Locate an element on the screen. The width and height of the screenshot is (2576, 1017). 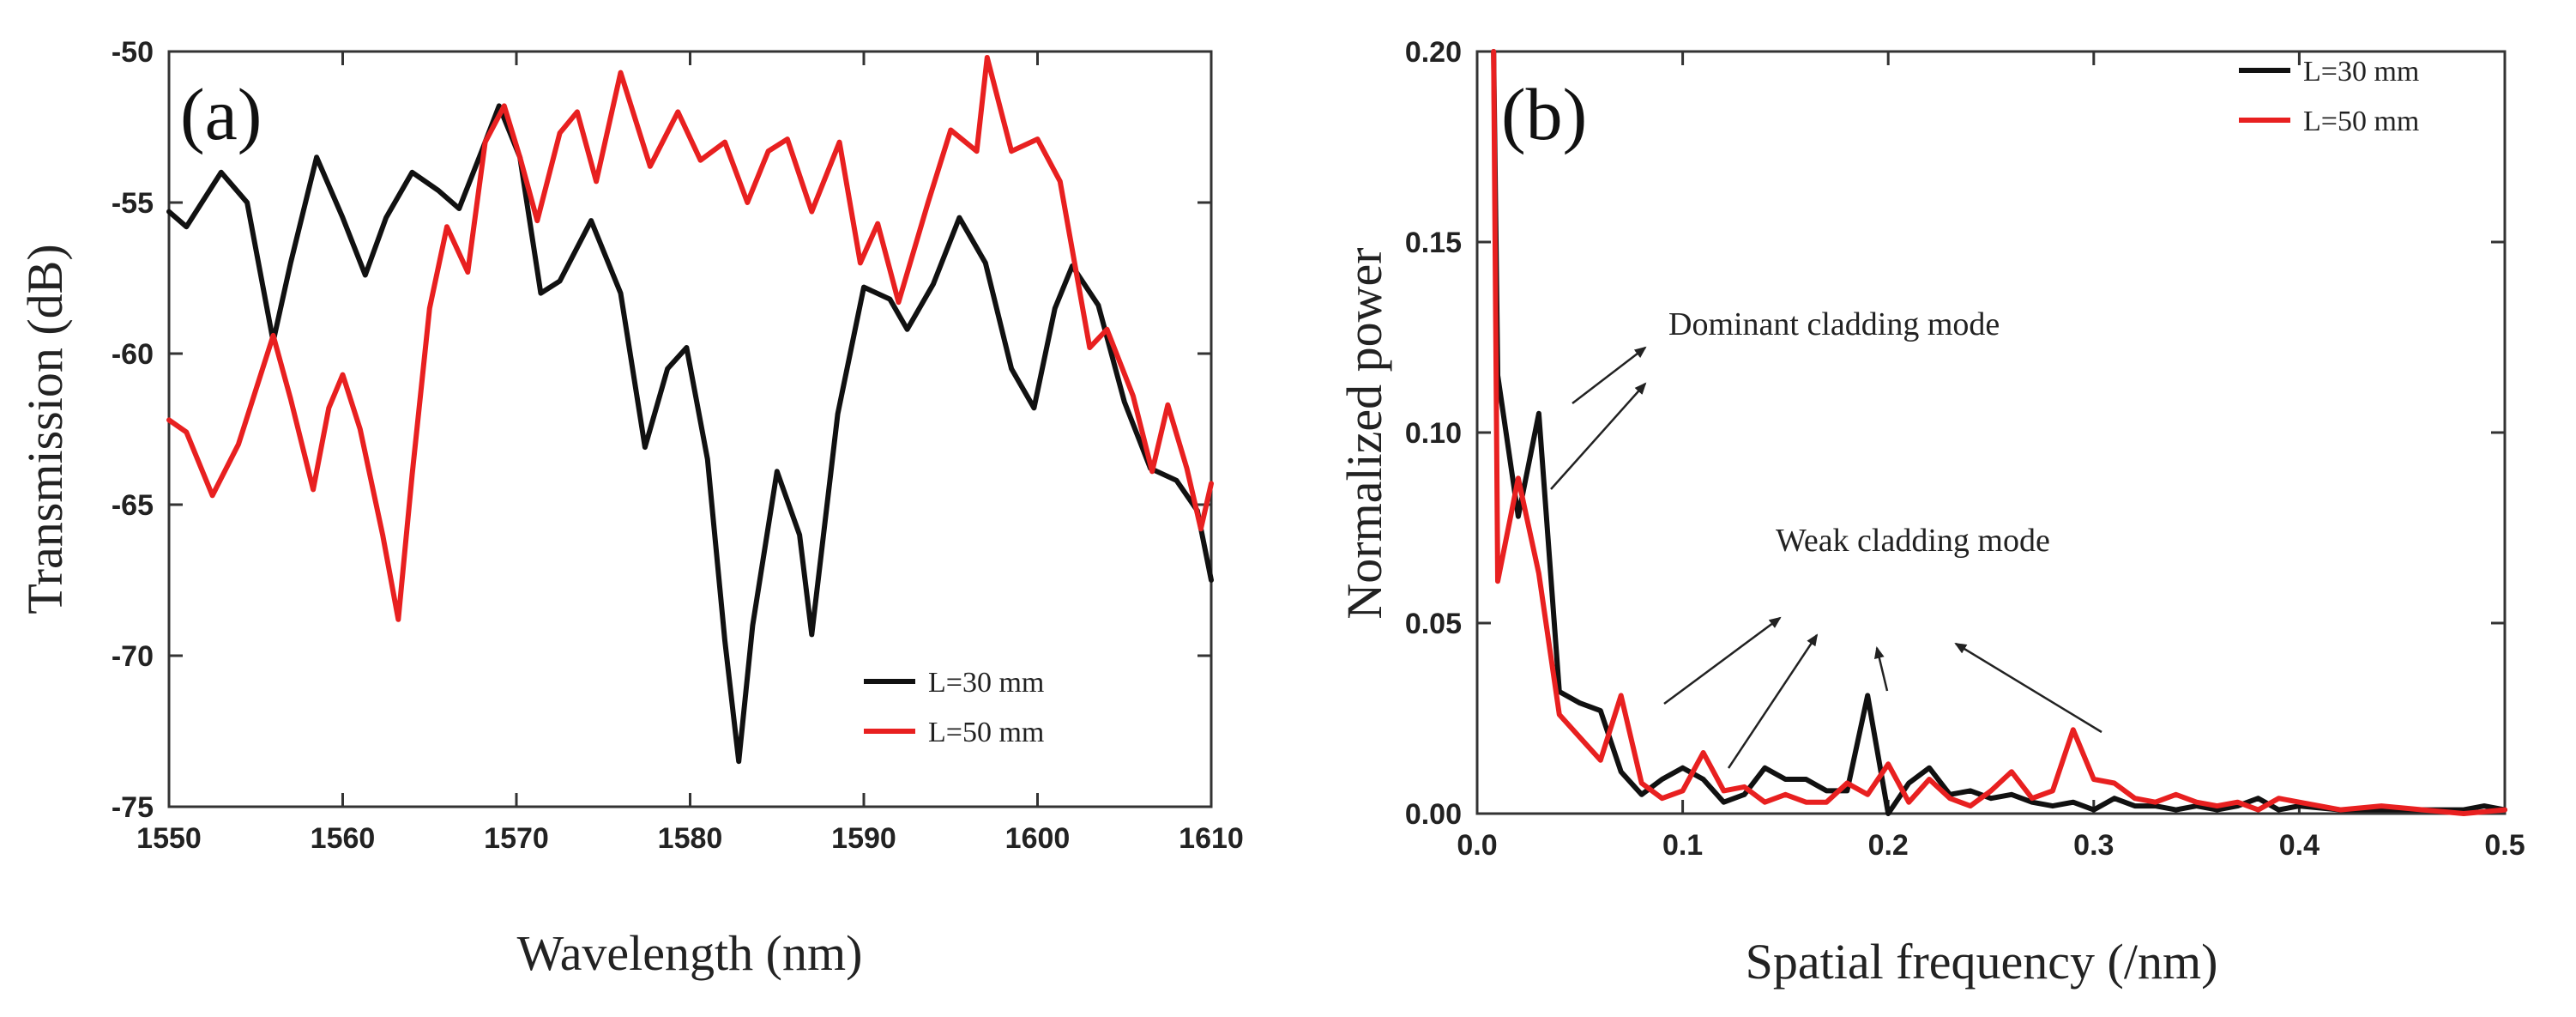
annotation-weak-cladding-mode: Weak cladding mode is located at coordinates (1913, 541).